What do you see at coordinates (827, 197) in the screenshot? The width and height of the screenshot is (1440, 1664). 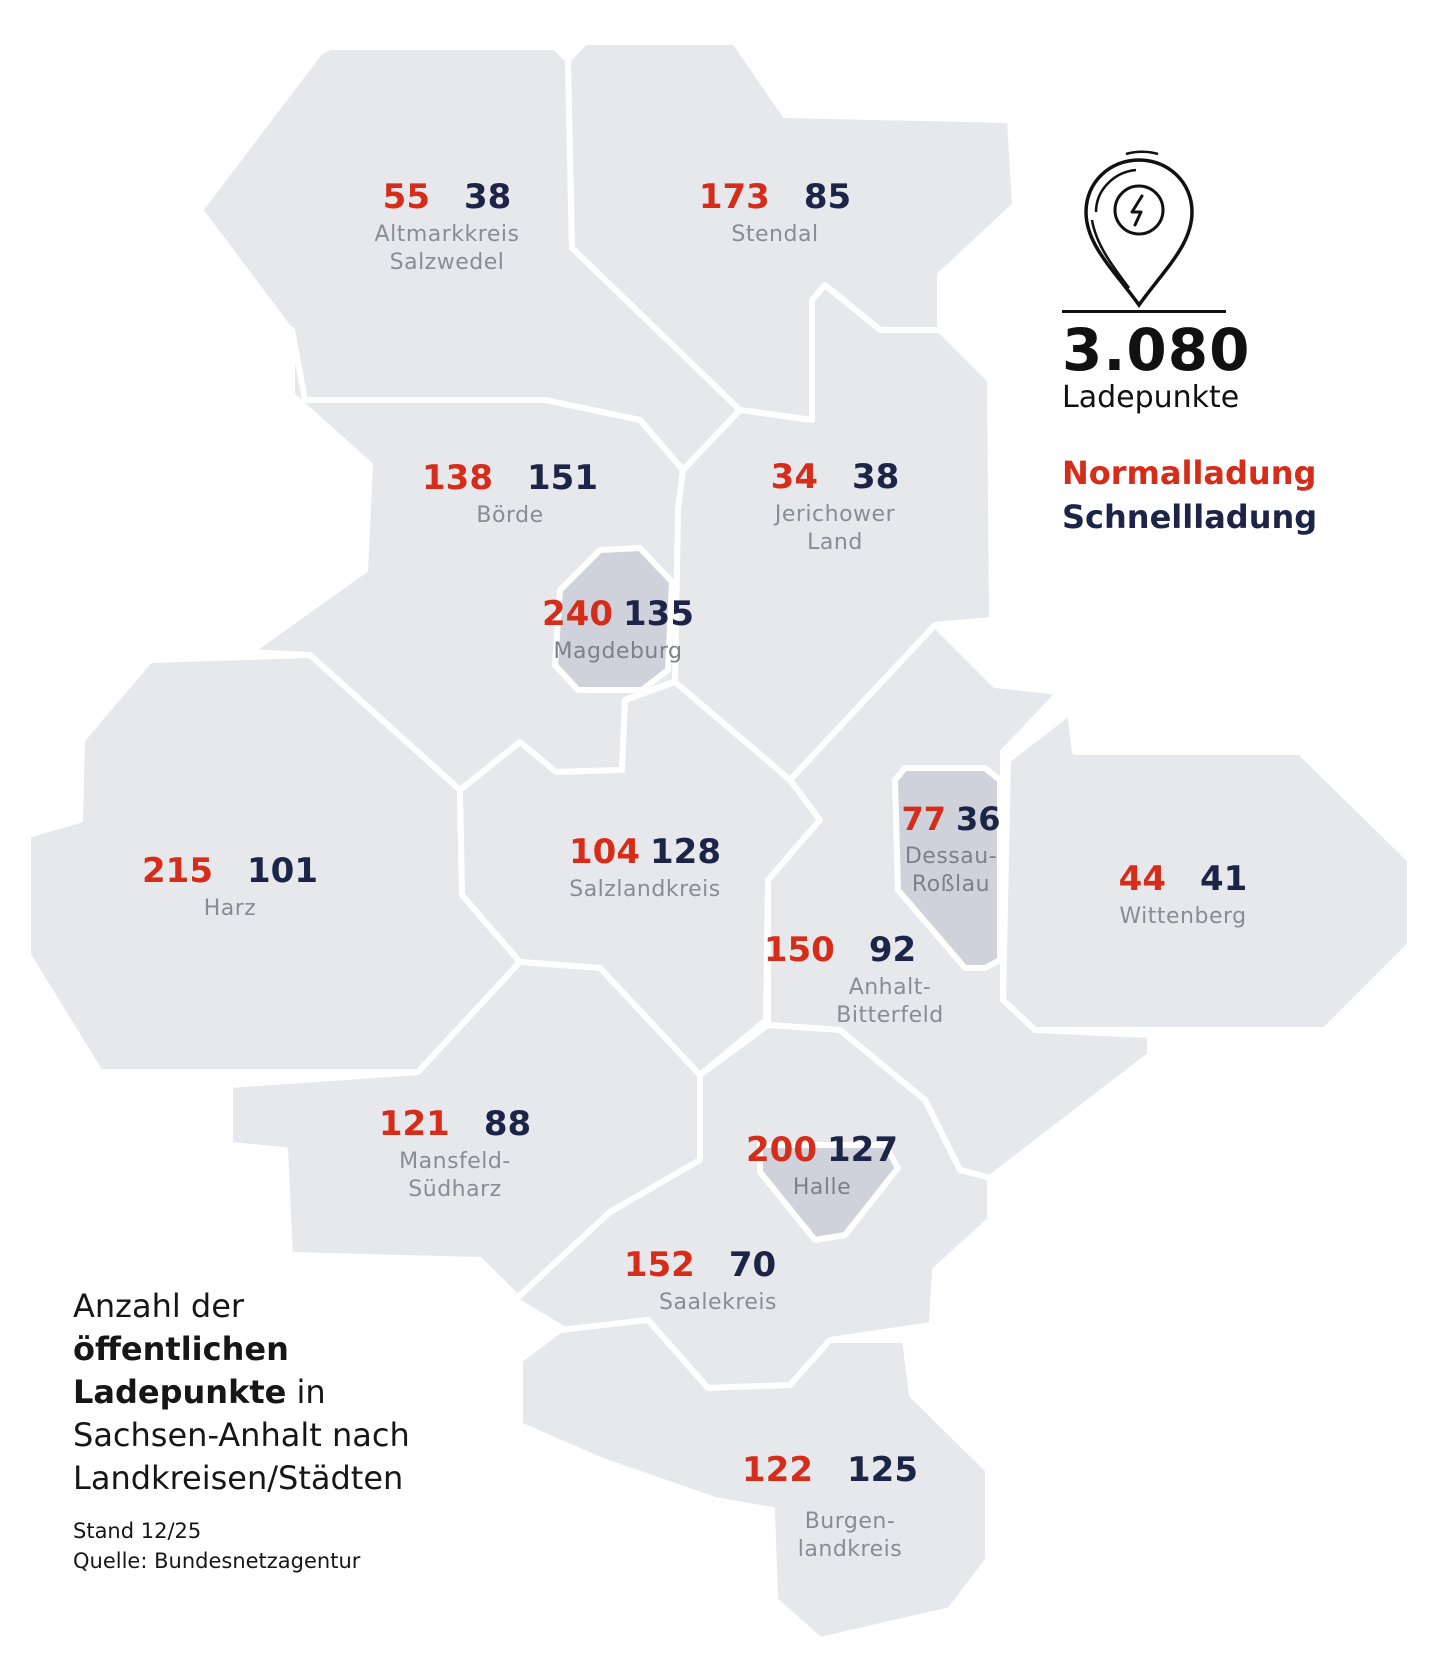 I see `fast-count: 85` at bounding box center [827, 197].